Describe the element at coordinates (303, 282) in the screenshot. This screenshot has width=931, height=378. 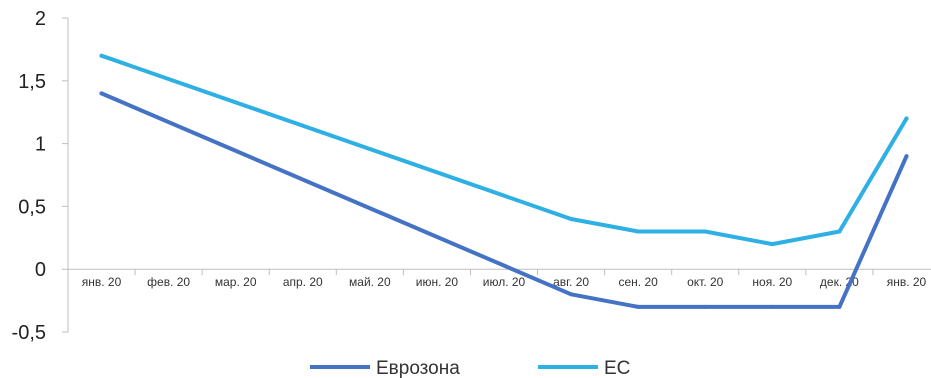
I see `x-tick-label: апр. 20` at that location.